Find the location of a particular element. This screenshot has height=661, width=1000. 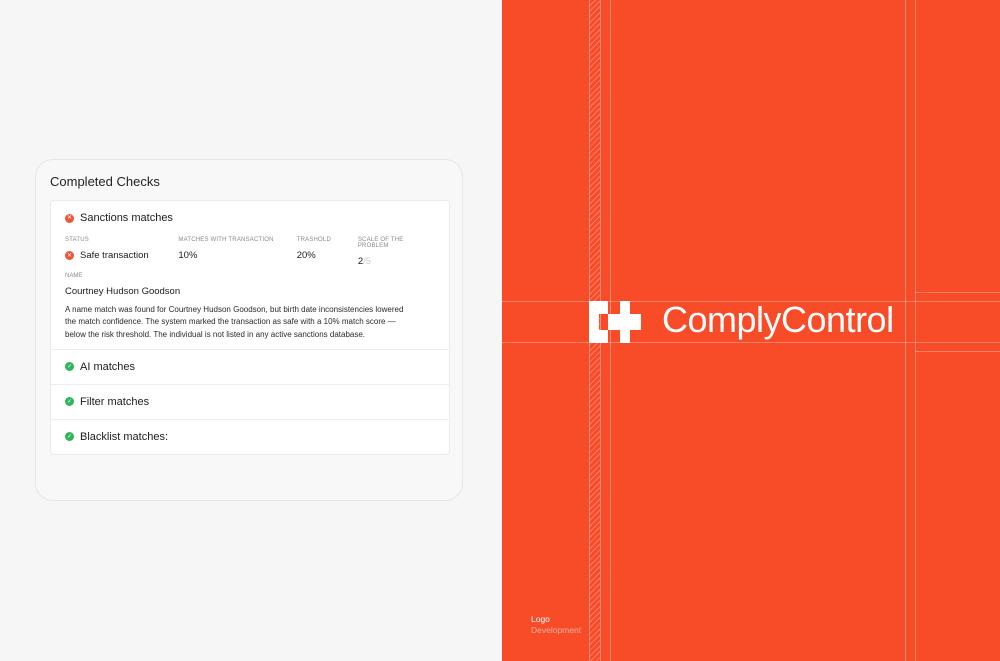

caption-title: Logo is located at coordinates (540, 619).